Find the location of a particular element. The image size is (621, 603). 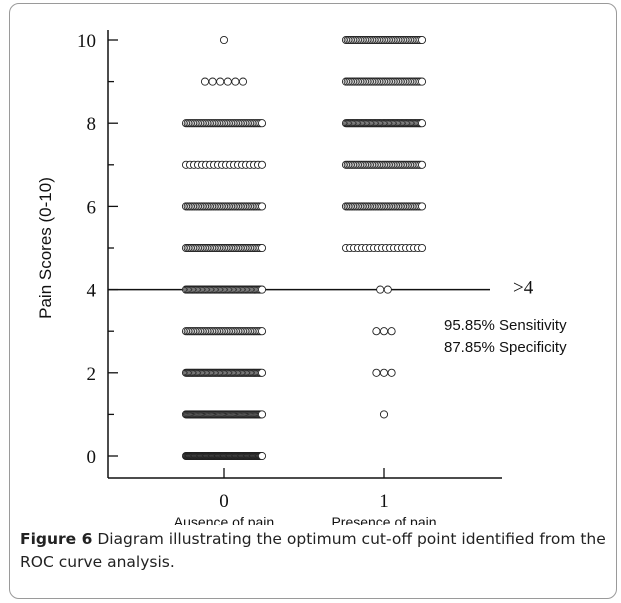

x-category-label: Ausence of pain is located at coordinates (224, 519).